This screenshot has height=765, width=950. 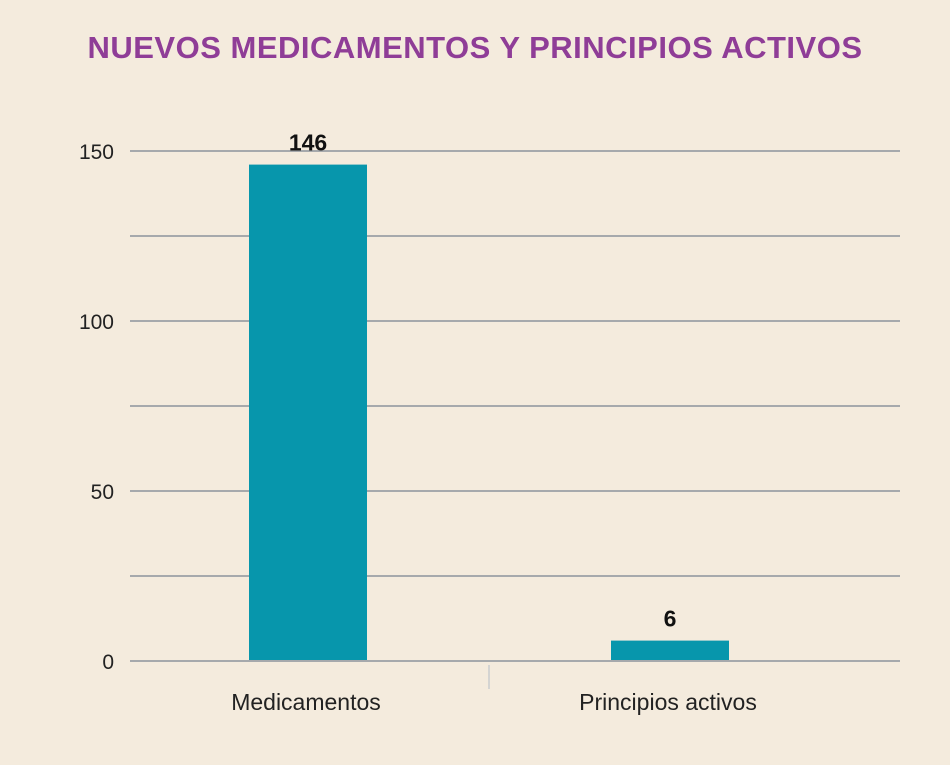 What do you see at coordinates (108, 662) in the screenshot?
I see `y-tick-label: 0` at bounding box center [108, 662].